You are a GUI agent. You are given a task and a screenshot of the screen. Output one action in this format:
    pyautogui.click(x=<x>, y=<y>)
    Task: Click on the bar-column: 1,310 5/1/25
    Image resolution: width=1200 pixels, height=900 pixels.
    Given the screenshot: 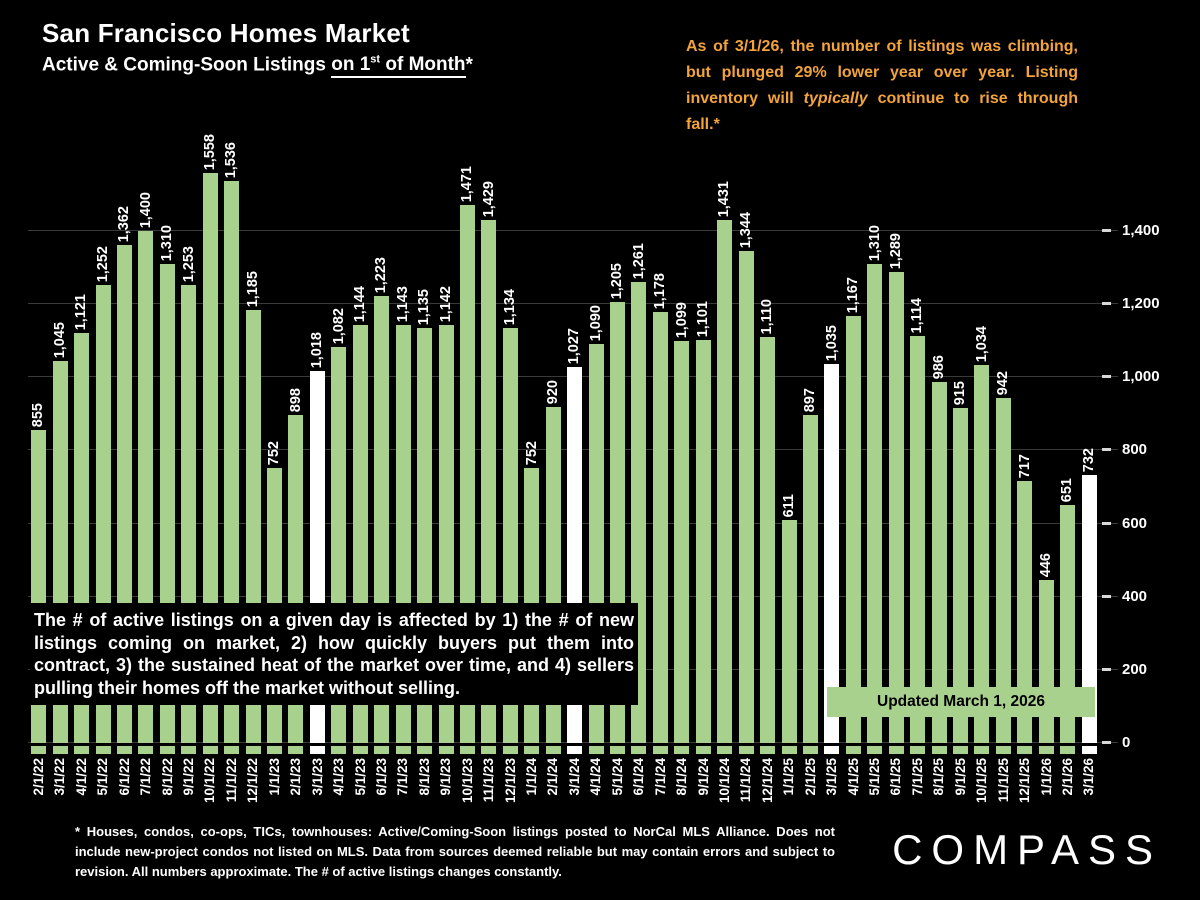 What is the action you would take?
    pyautogui.click(x=874, y=471)
    